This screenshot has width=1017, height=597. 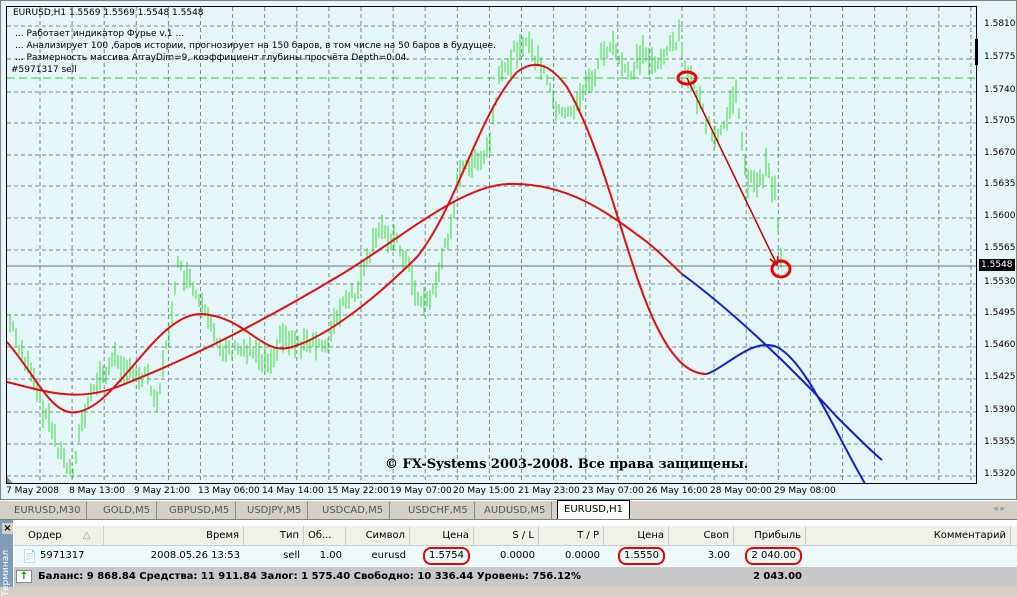 I want to click on time-axis-label: 15 May 22:00, so click(x=358, y=491).